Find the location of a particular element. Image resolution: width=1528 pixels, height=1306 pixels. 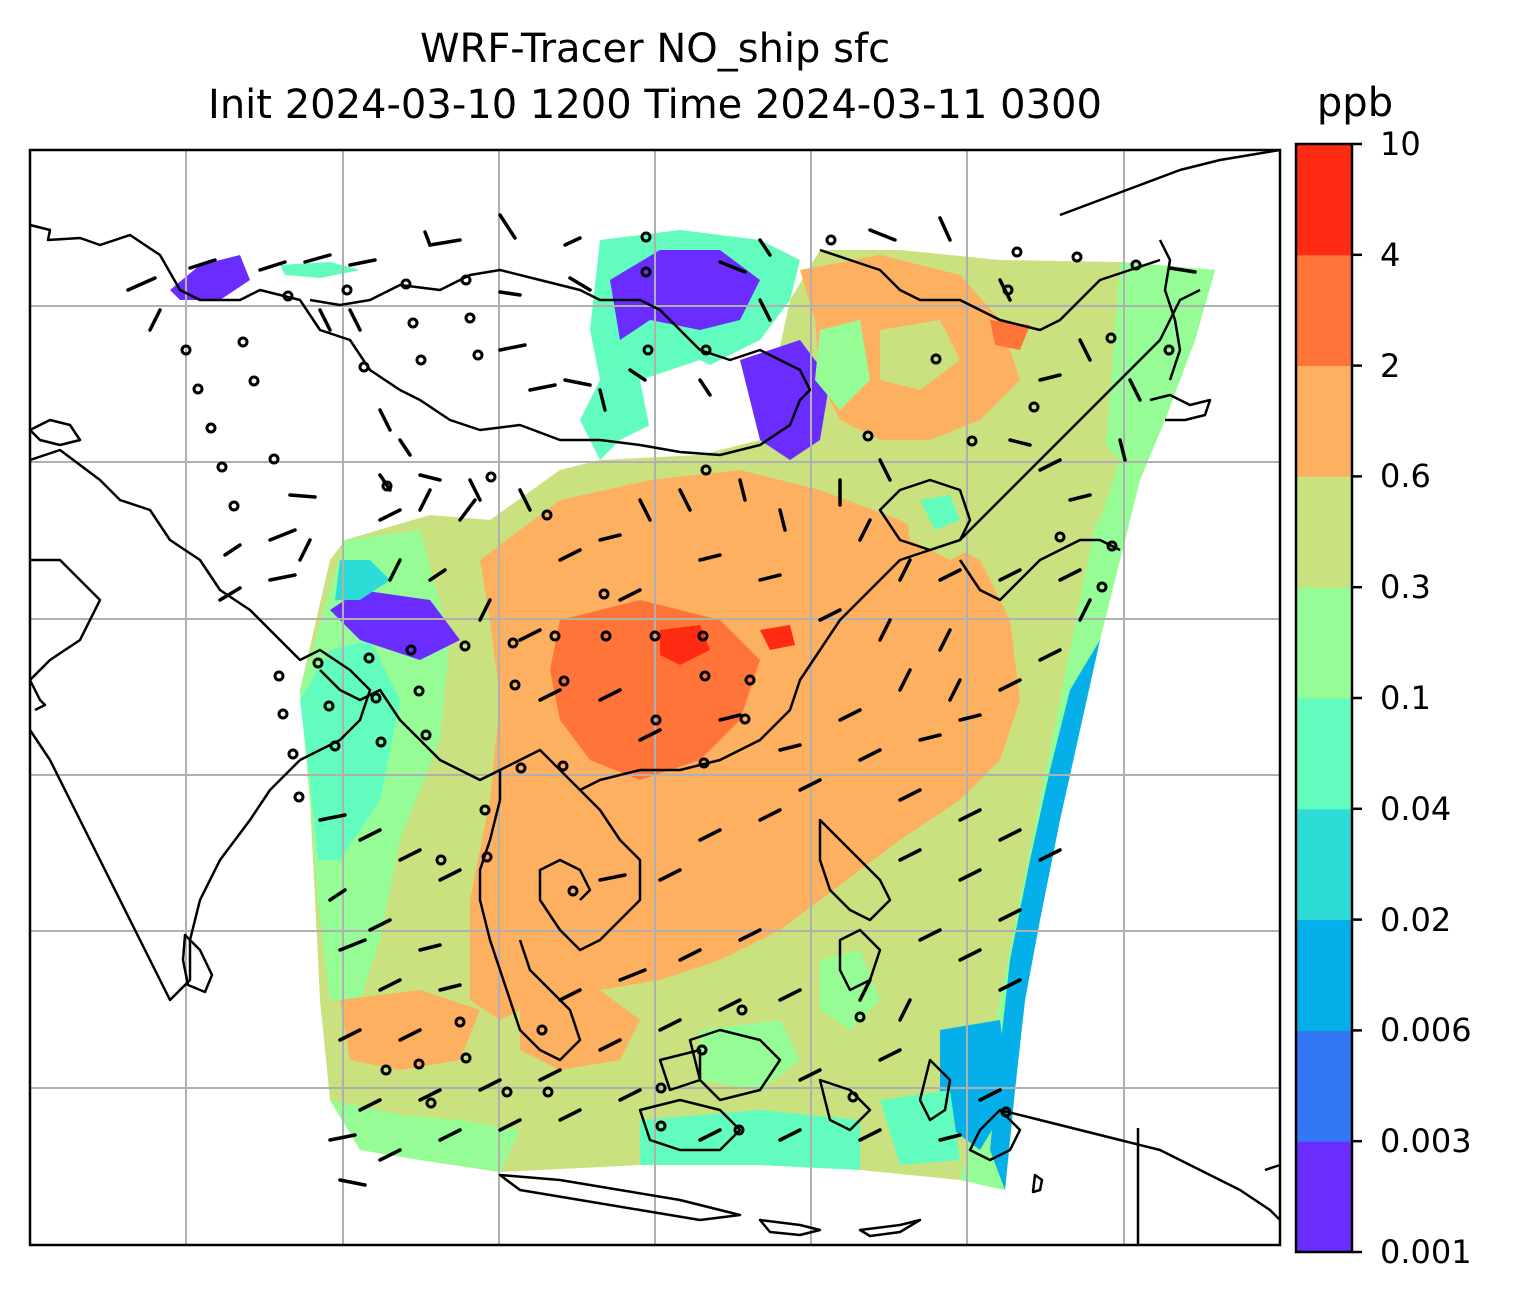

colorbar-tick-label: 0.001 is located at coordinates (1426, 1252).